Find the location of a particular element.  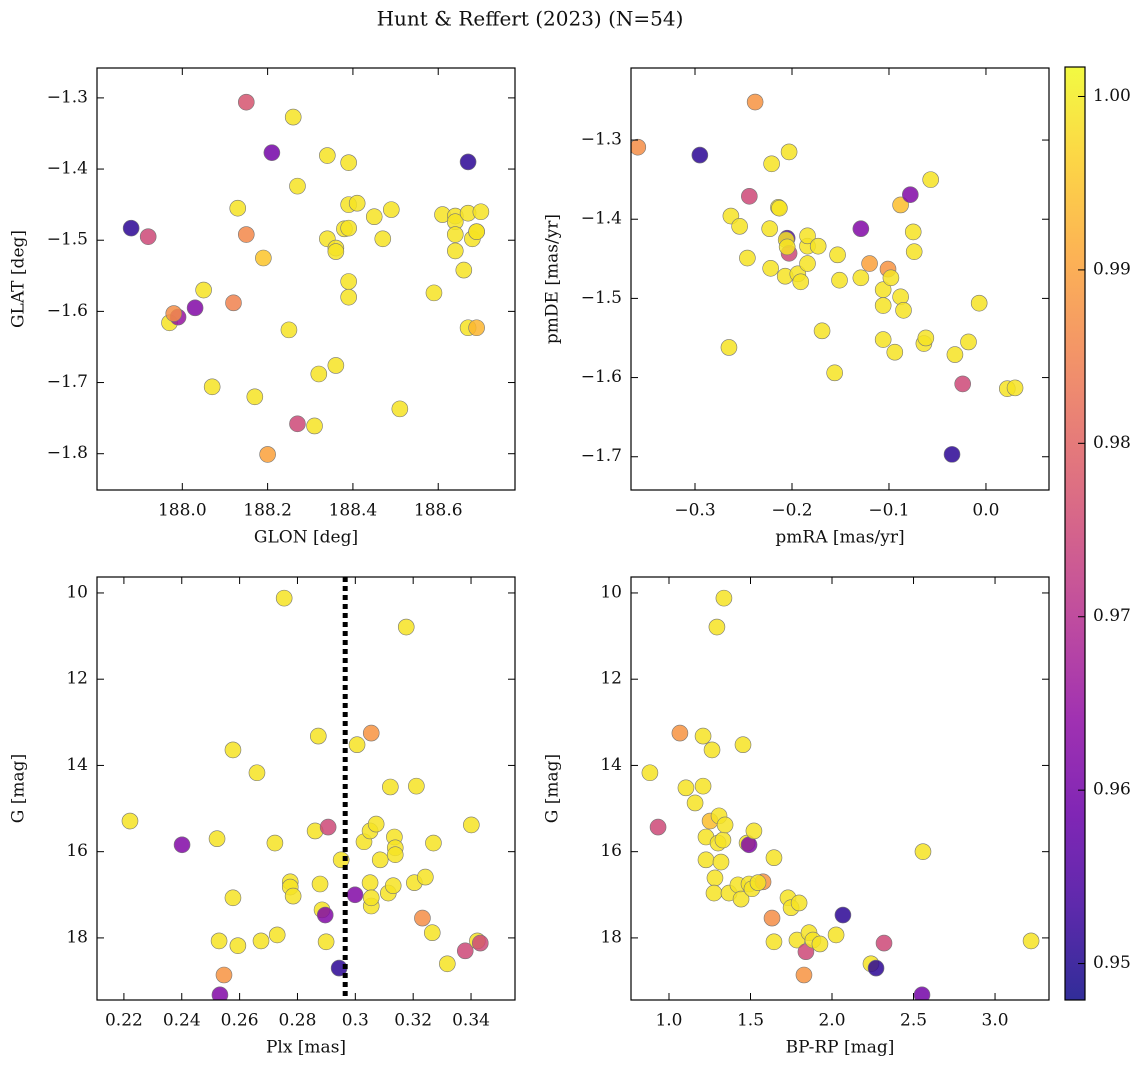

figure-title: Hunt & Reffert (2023) (N=54) is located at coordinates (530, 19).